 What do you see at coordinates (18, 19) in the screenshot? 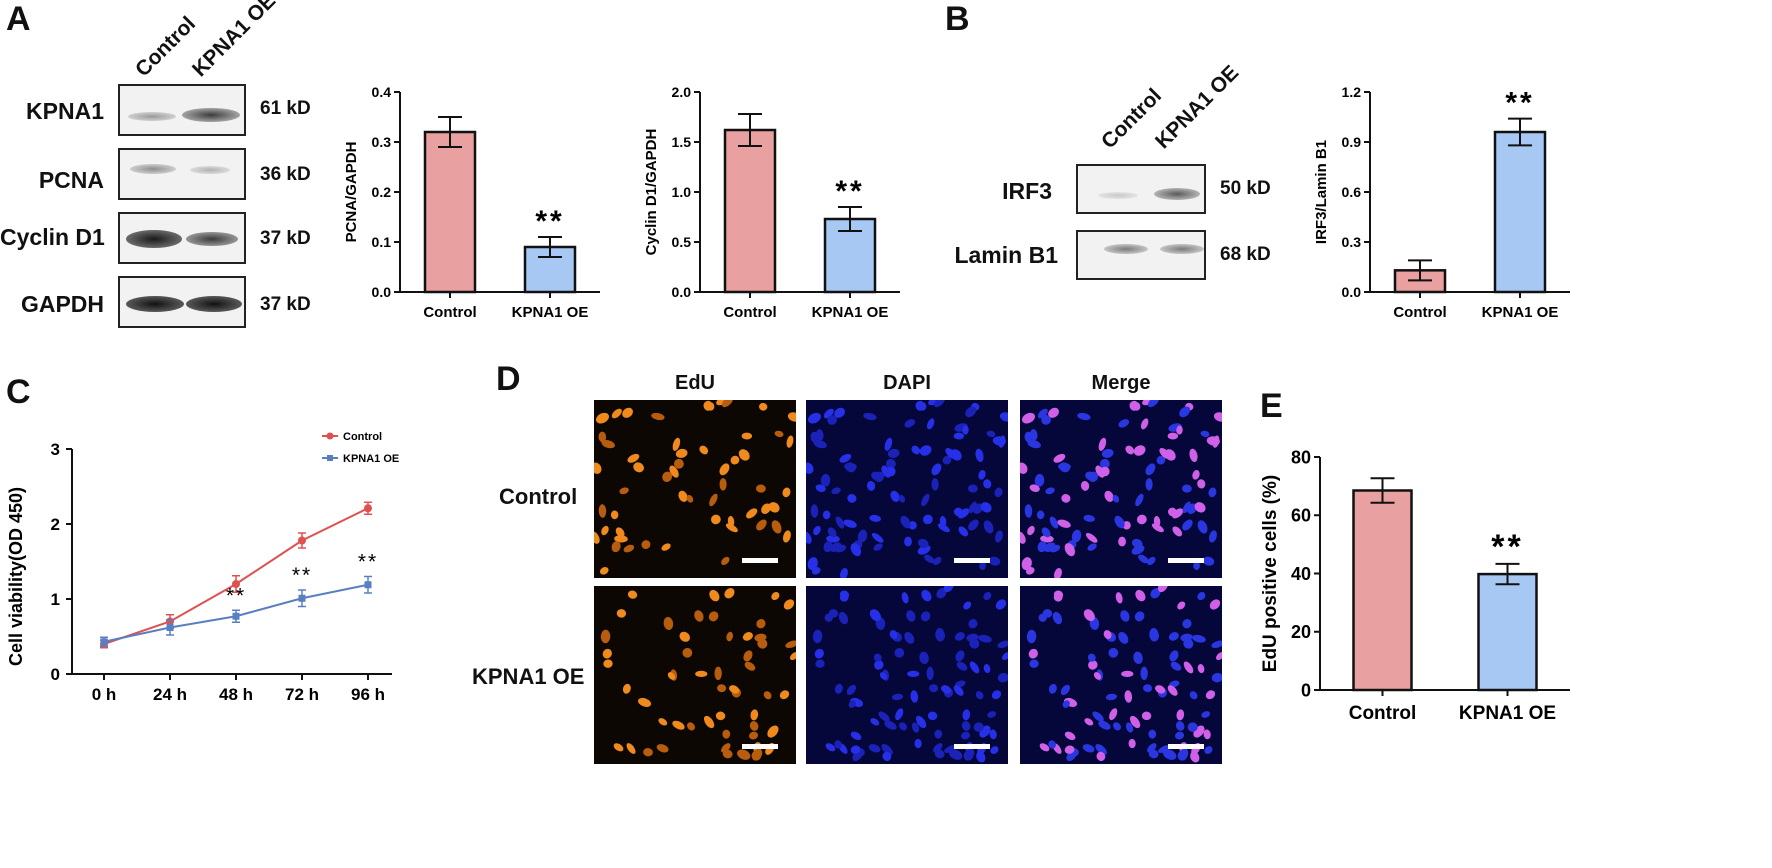
I see `panel-label-a: A` at bounding box center [18, 19].